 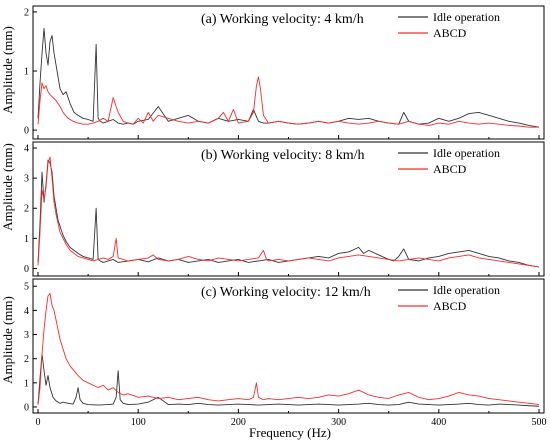 What do you see at coordinates (438, 422) in the screenshot?
I see `x-tick-label: 400` at bounding box center [438, 422].